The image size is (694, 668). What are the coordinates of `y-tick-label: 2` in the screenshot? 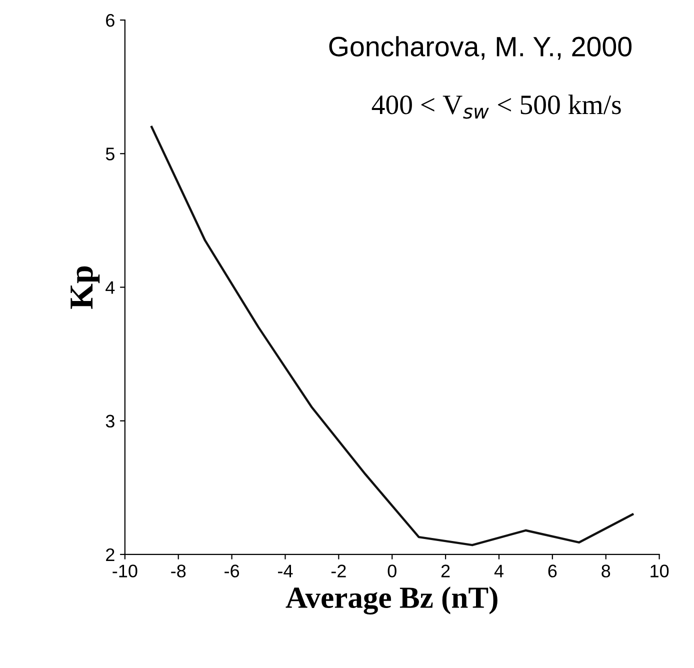 It's located at (110, 554).